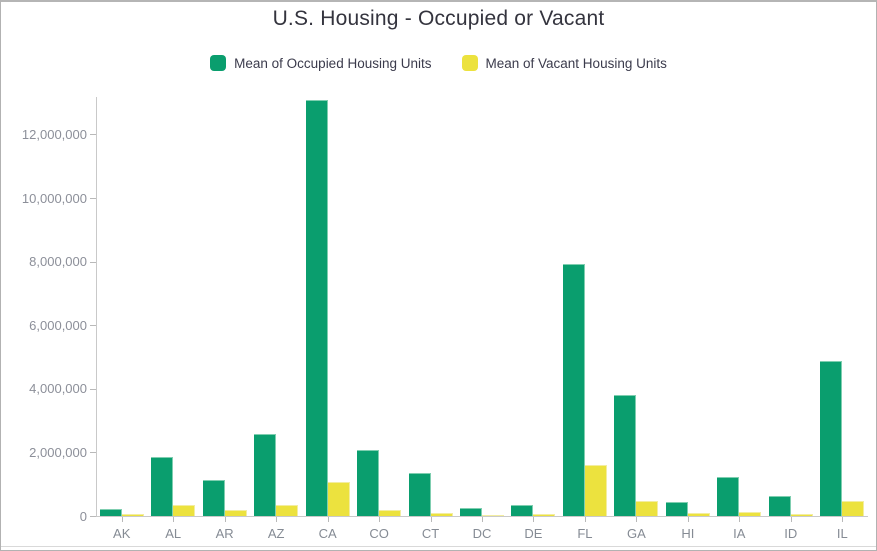  What do you see at coordinates (647, 508) in the screenshot?
I see `bar-vacant-ga` at bounding box center [647, 508].